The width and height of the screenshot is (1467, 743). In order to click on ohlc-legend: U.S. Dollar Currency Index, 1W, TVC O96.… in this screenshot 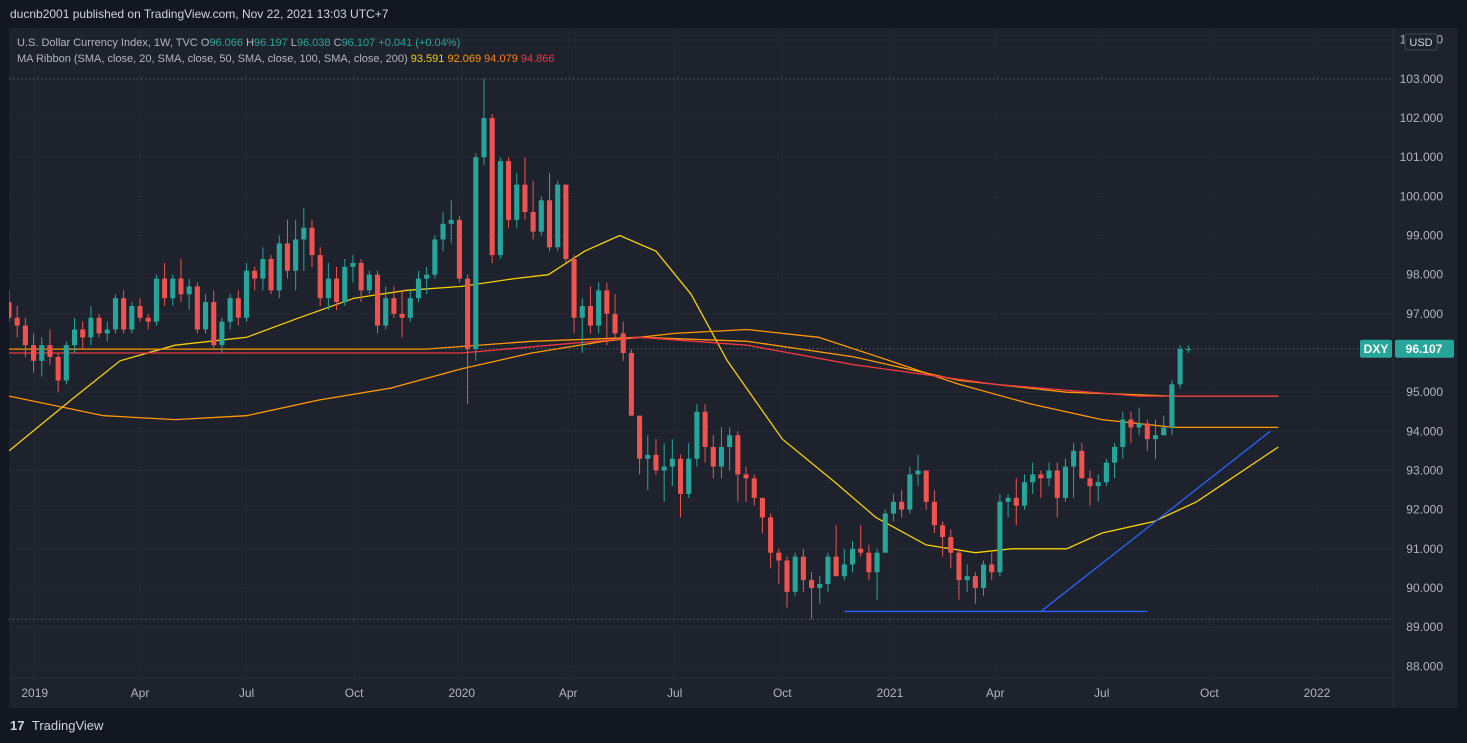, I will do `click(286, 43)`.